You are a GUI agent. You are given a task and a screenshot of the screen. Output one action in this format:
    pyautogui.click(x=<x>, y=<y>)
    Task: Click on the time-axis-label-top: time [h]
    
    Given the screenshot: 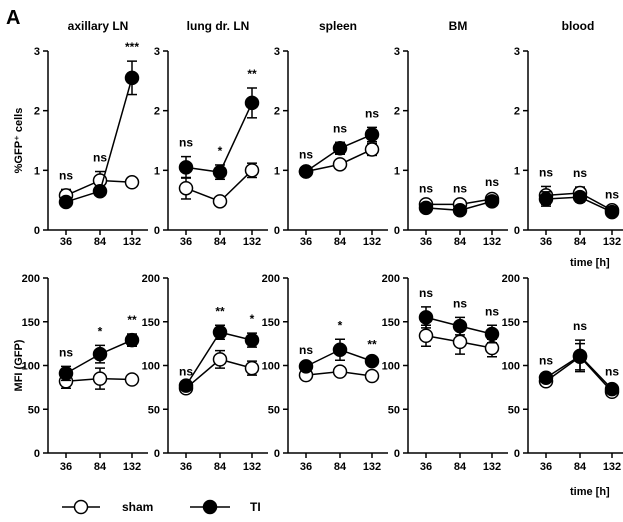 What is the action you would take?
    pyautogui.click(x=590, y=263)
    